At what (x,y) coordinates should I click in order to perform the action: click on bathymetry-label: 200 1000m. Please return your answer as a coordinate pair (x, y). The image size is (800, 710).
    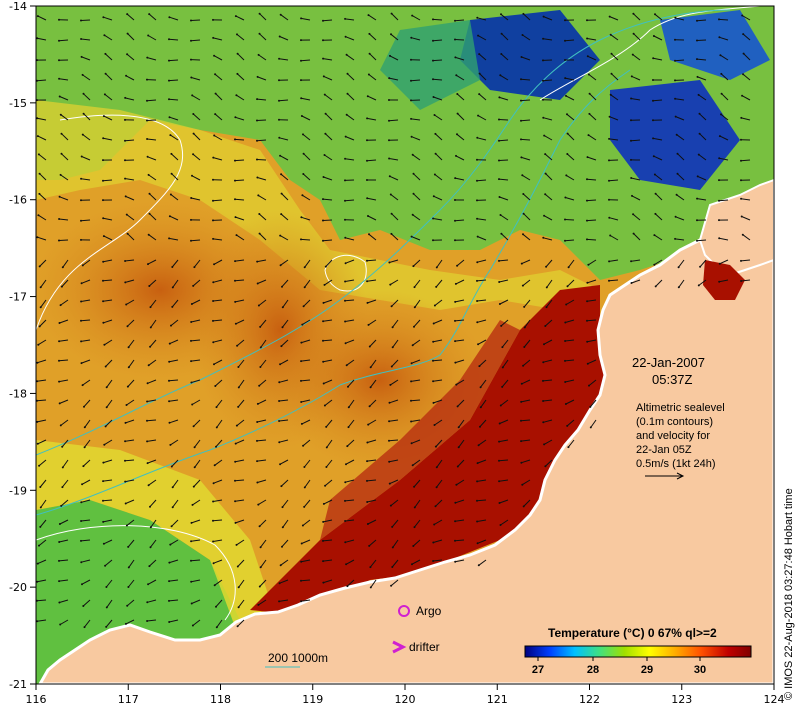
    Looking at the image, I should click on (298, 658).